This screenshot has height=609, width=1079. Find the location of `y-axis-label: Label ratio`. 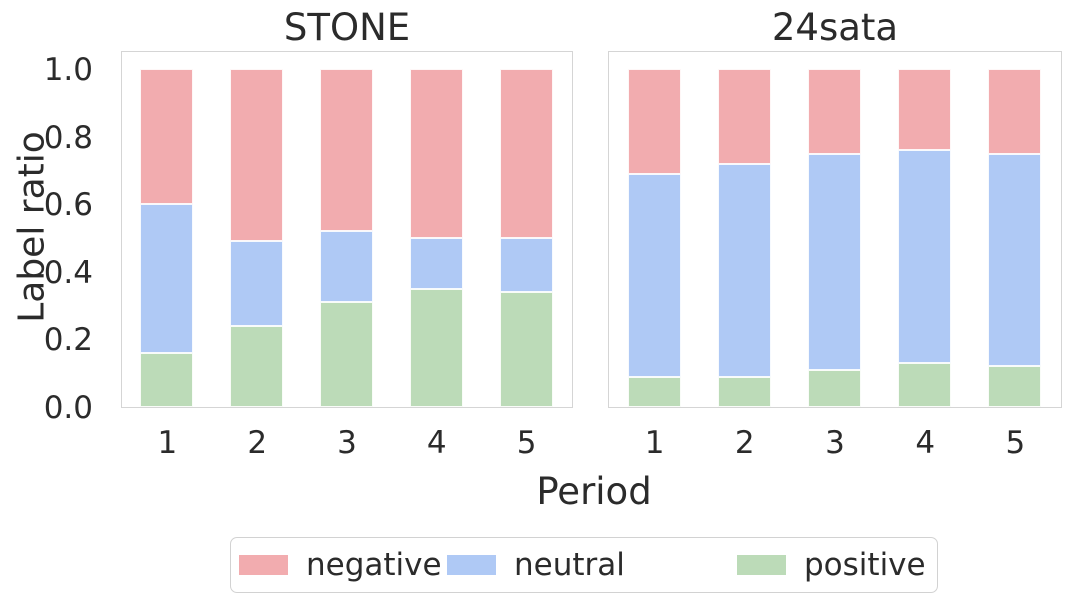

y-axis-label: Label ratio is located at coordinates (32, 227).